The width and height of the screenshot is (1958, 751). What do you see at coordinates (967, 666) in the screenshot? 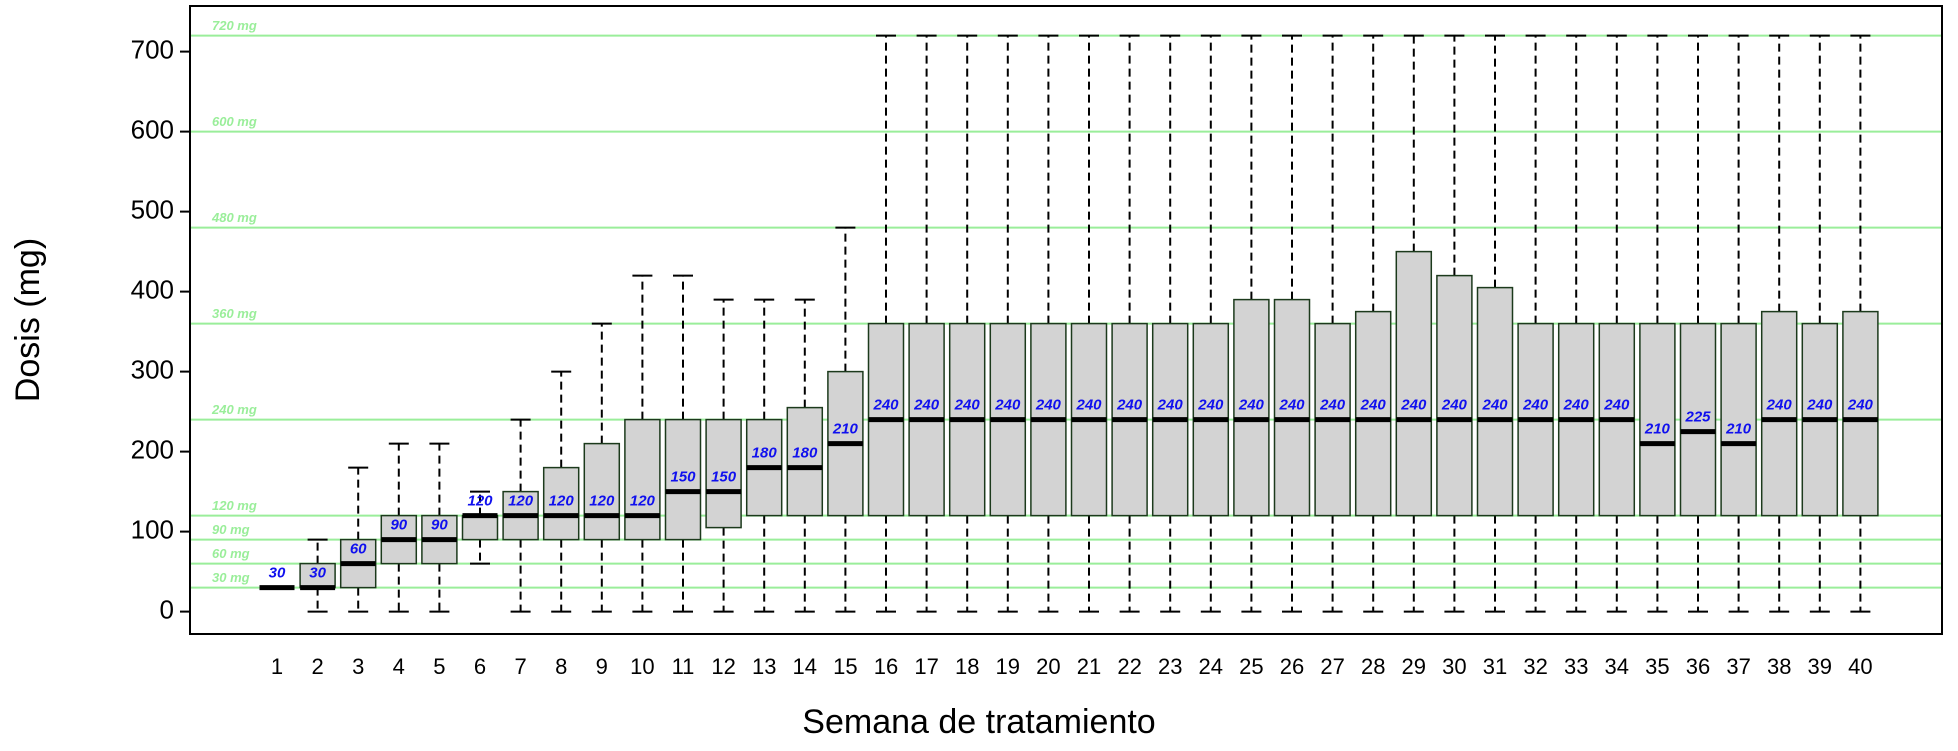
I see `x-tick-label: 18` at bounding box center [967, 666].